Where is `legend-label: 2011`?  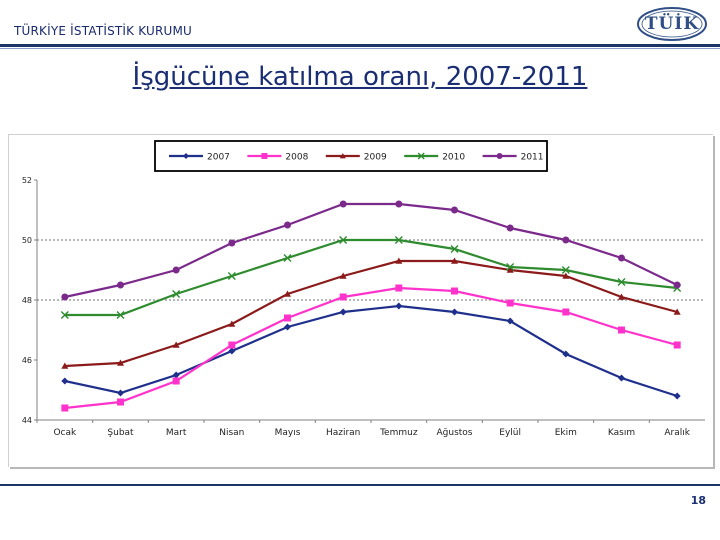 legend-label: 2011 is located at coordinates (532, 158).